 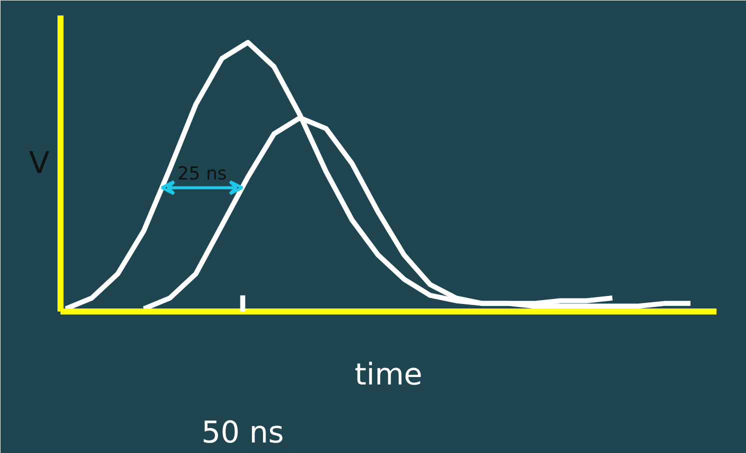 What do you see at coordinates (388, 375) in the screenshot?
I see `x-axis-title: time` at bounding box center [388, 375].